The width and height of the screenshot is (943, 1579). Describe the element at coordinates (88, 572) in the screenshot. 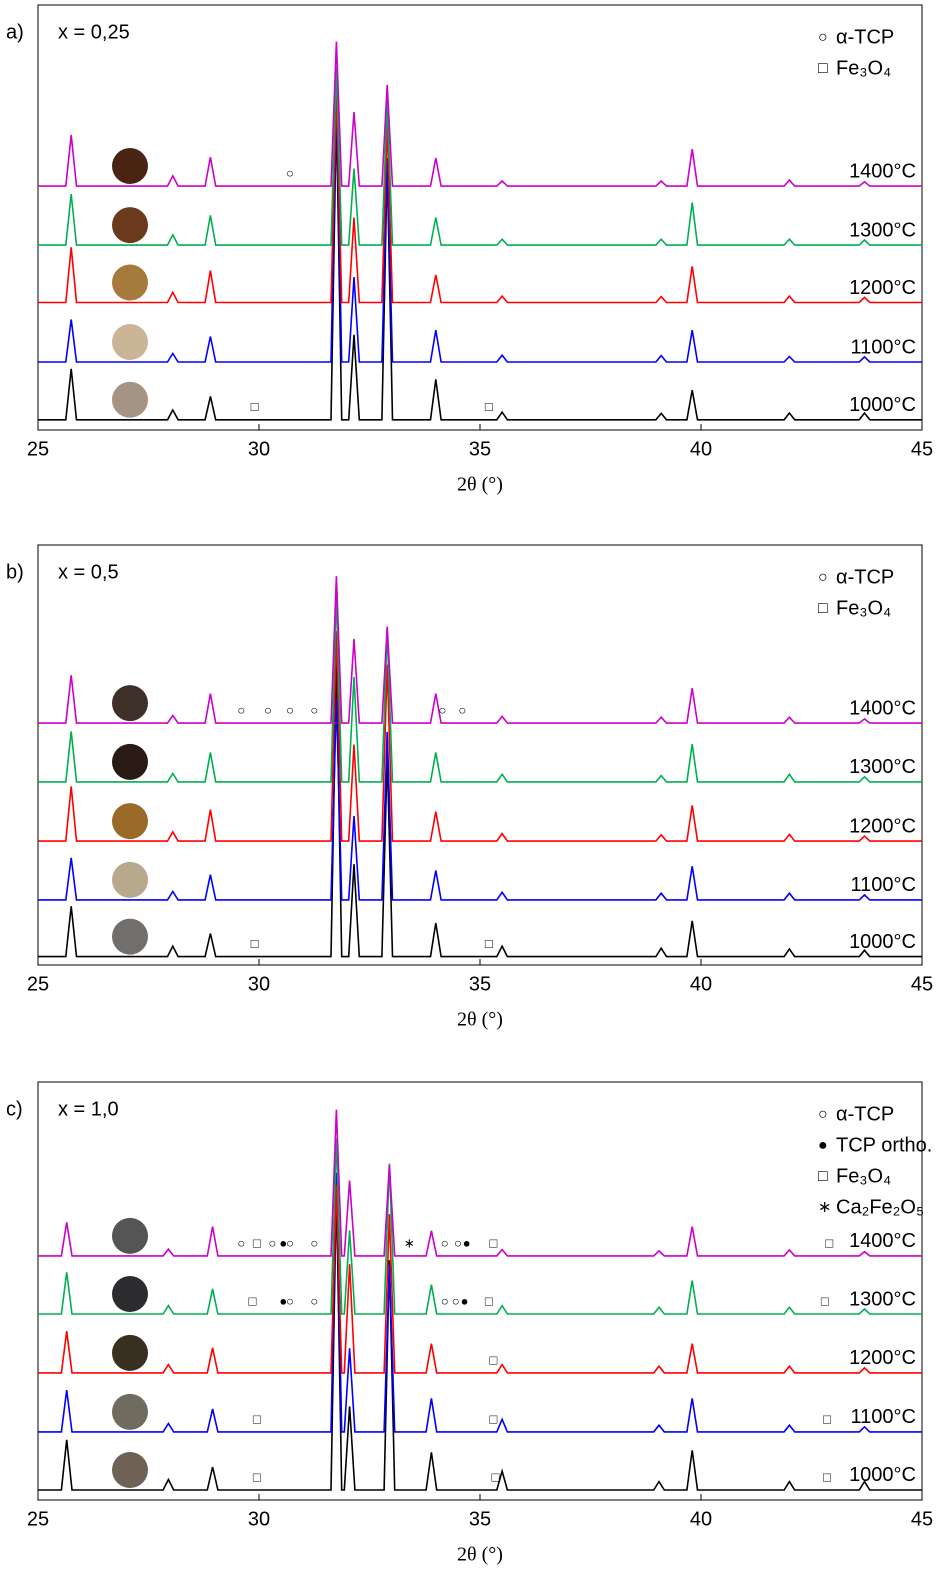

I see `panel-title: x = 0,5` at that location.